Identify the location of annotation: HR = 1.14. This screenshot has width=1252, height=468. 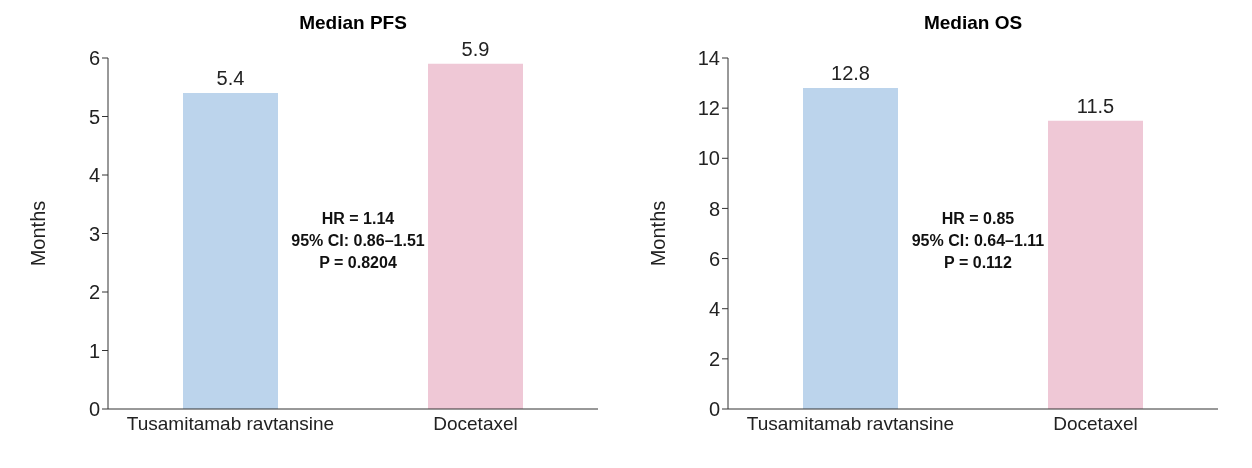
(358, 219).